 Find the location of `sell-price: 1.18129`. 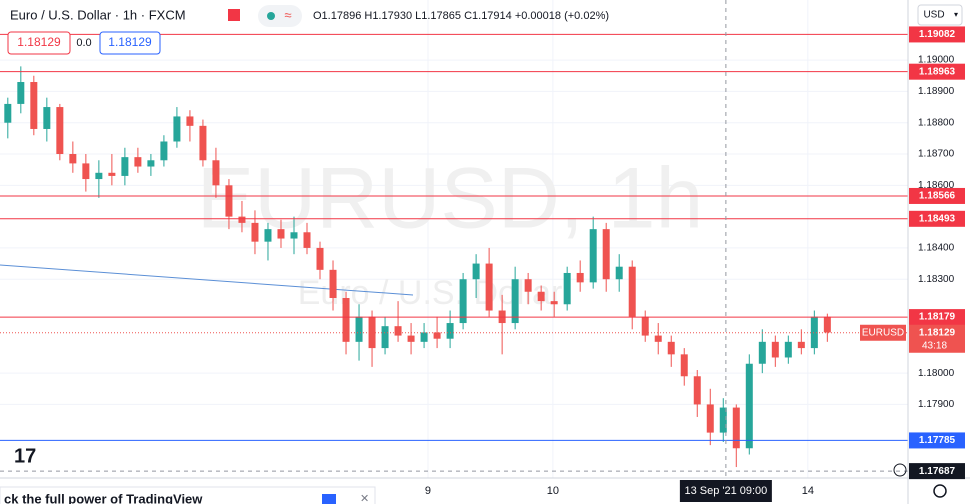

sell-price: 1.18129 is located at coordinates (39, 42).